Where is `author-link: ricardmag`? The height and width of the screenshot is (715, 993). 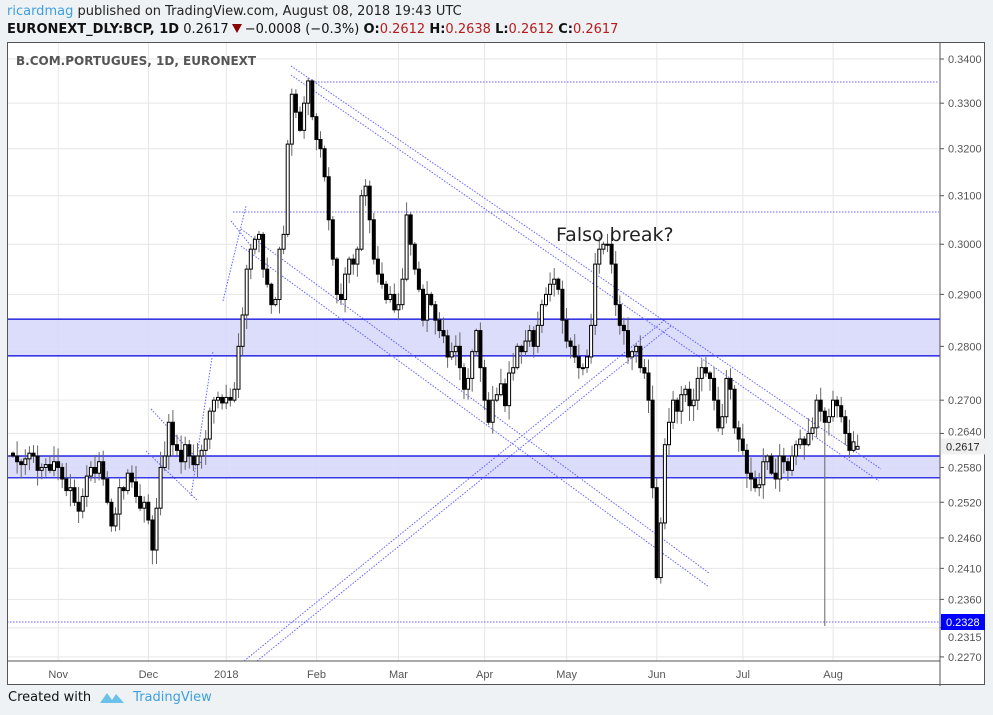 author-link: ricardmag is located at coordinates (40, 11).